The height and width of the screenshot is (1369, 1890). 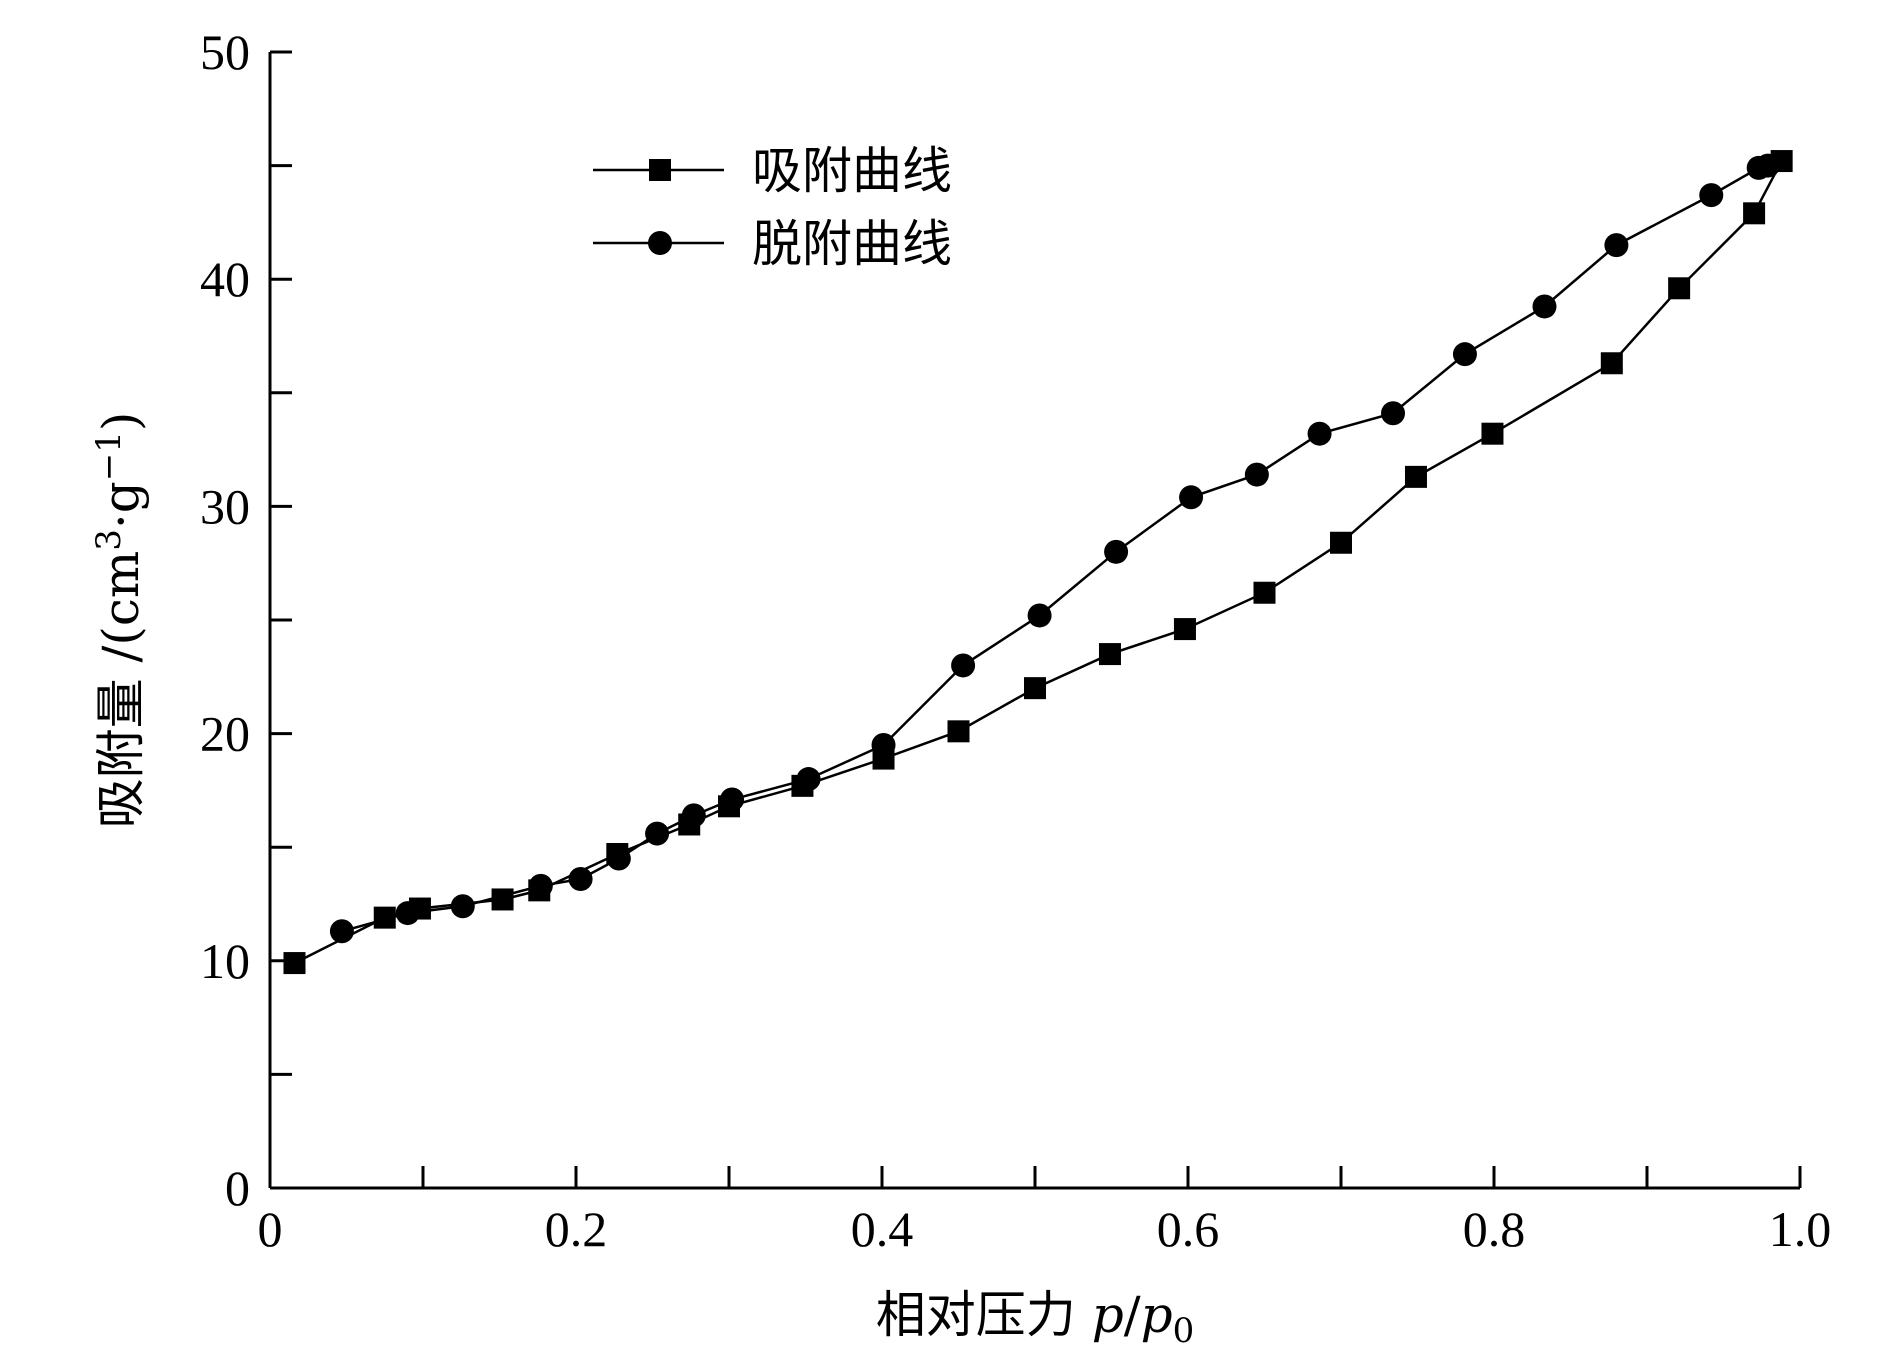 I want to click on y-tick-label: 40, so click(x=225, y=279).